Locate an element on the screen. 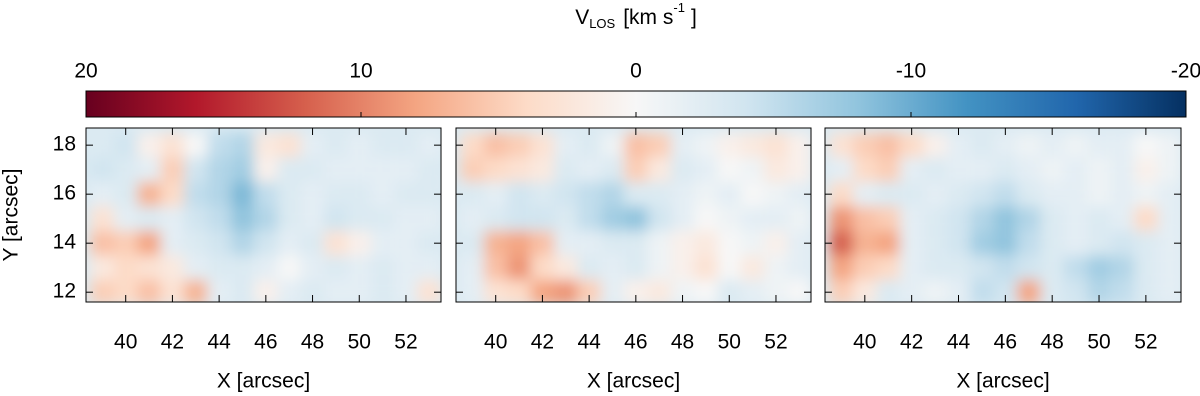 The image size is (1200, 396). colorbar-tick-label: 10 is located at coordinates (360, 71).